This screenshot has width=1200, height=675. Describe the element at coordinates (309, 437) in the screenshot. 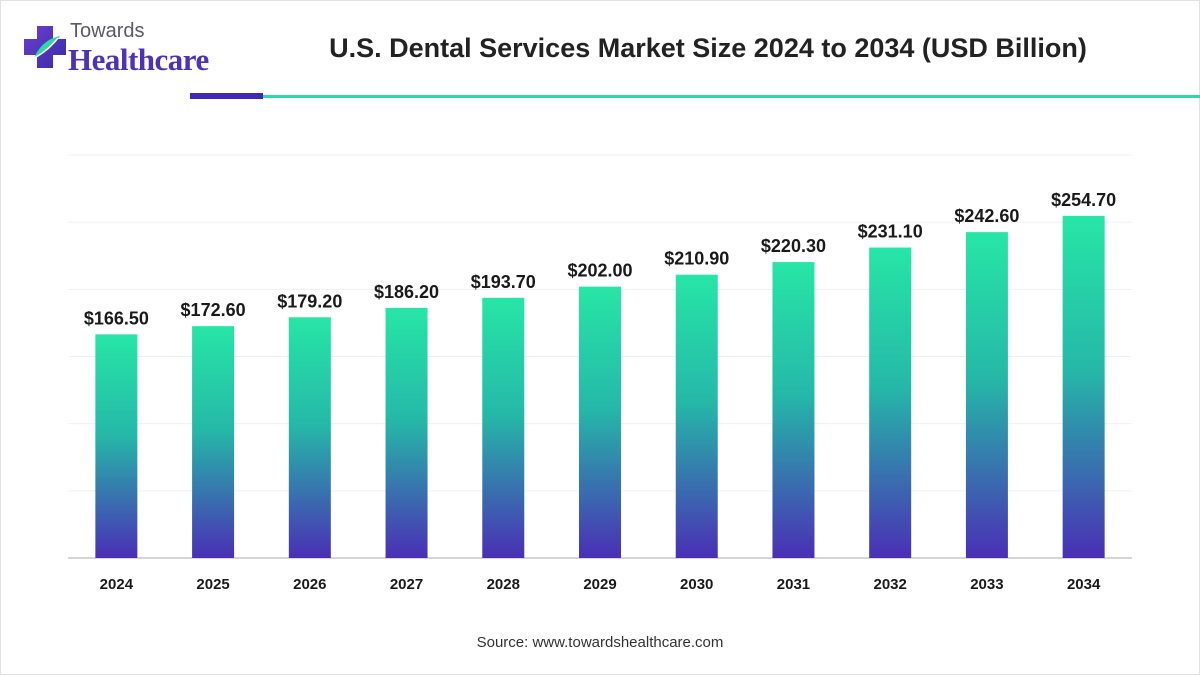

I see `bar-2026` at that location.